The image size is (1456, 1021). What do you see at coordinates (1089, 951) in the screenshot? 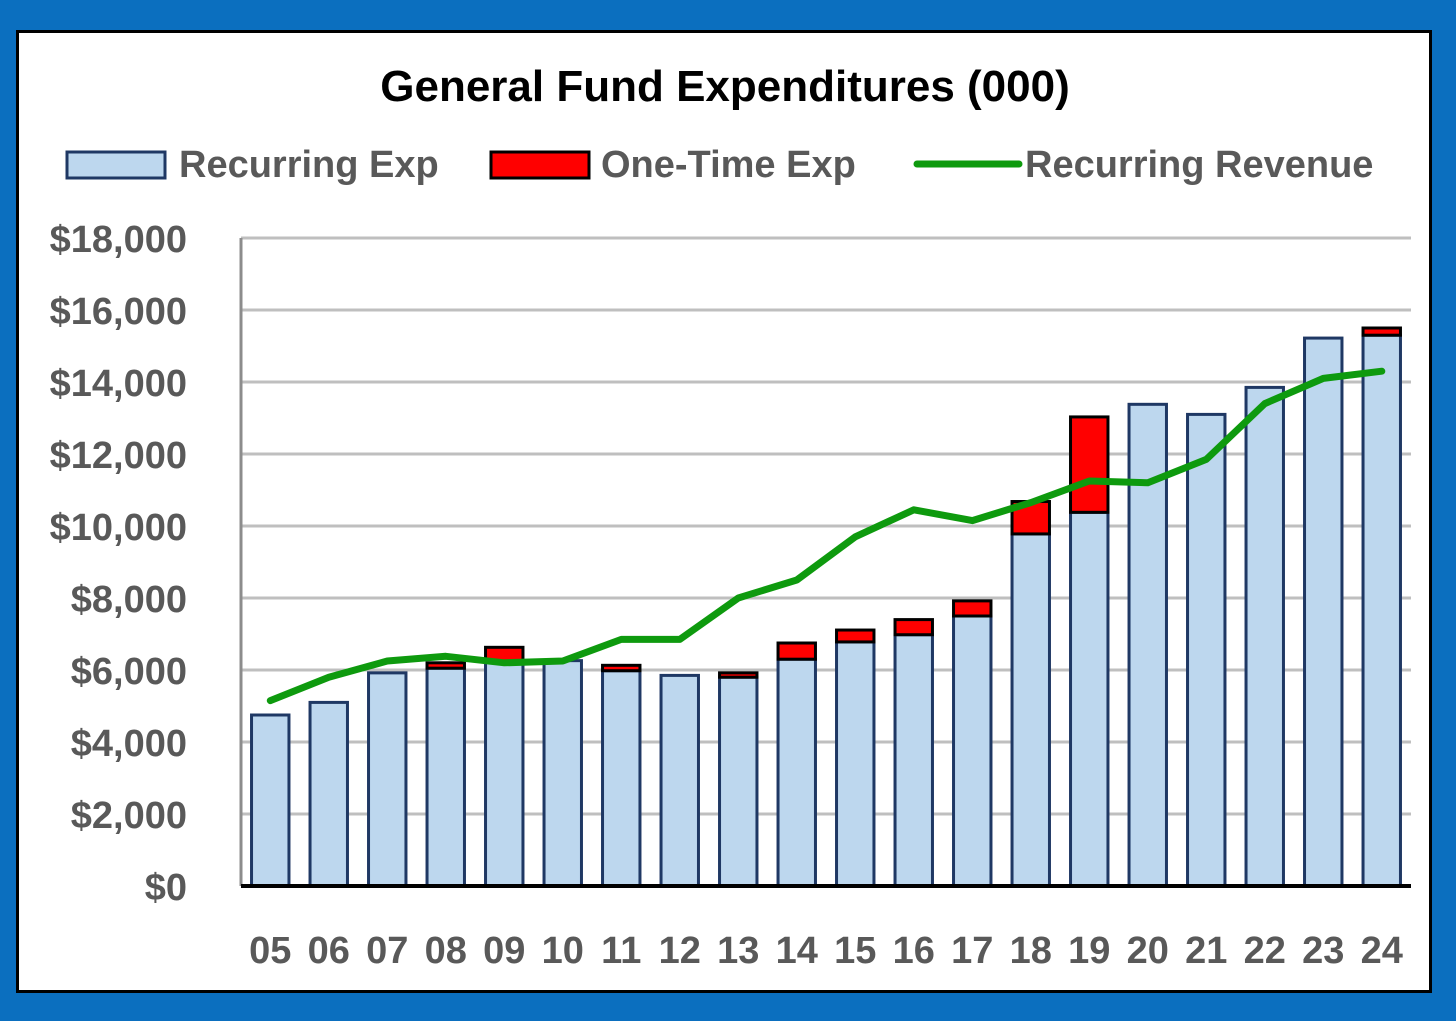
I see `x-tick-label: 19` at bounding box center [1089, 951].